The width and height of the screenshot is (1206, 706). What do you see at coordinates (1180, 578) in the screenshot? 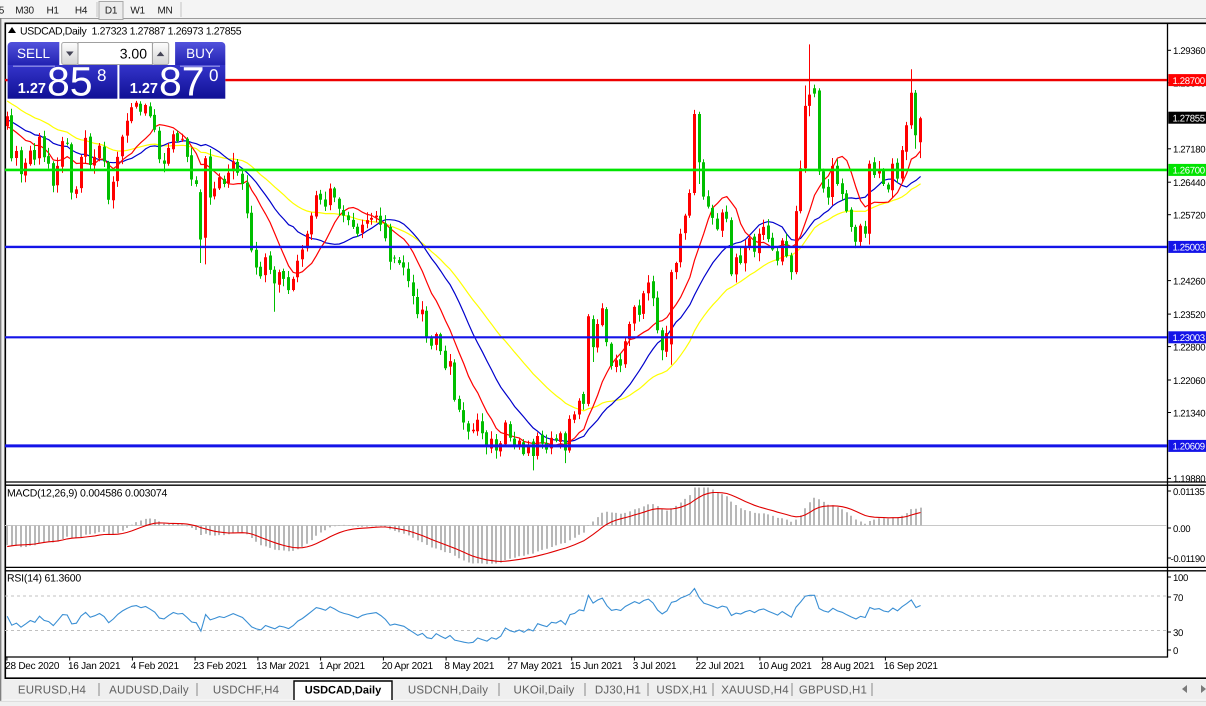
I see `svg-text: 100` at bounding box center [1180, 578].